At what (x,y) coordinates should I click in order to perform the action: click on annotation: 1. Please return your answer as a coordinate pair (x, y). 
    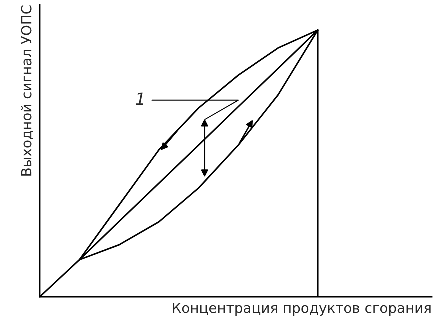
    Looking at the image, I should click on (140, 98).